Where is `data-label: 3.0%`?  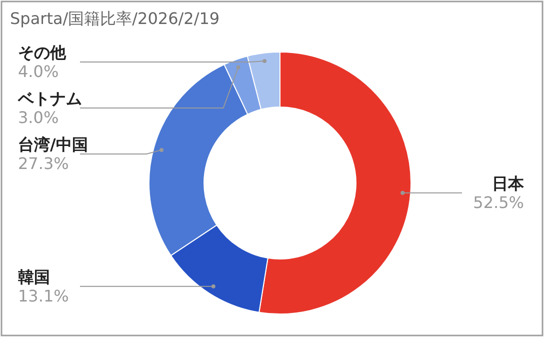
data-label: 3.0% is located at coordinates (38, 117).